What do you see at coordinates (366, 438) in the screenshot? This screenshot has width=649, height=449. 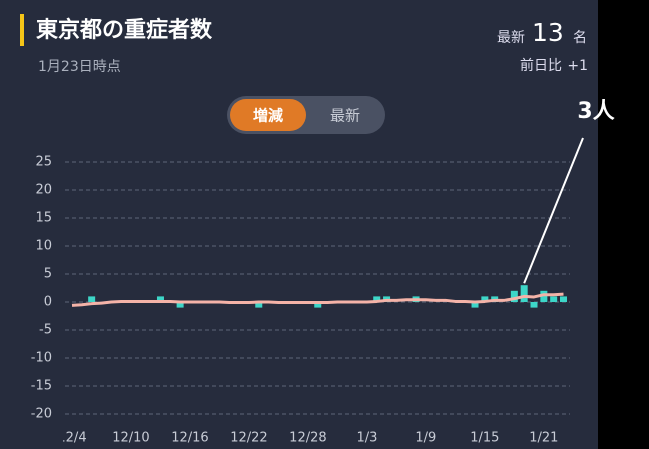 I see `x-tick-label: 1/3` at bounding box center [366, 438].